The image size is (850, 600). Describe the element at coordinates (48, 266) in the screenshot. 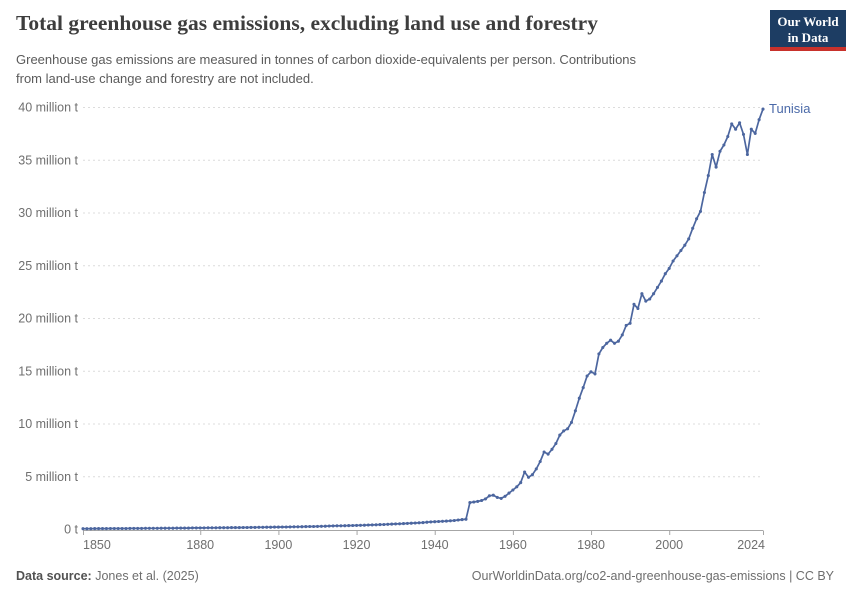

I see `y-tick-label: 25 million t` at that location.